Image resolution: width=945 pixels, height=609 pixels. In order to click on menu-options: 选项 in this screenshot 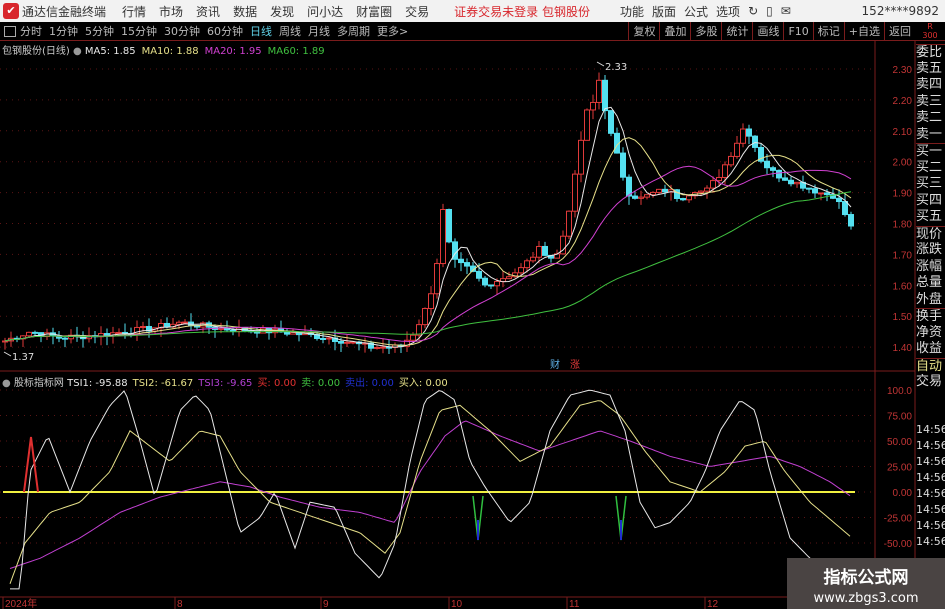, I will do `click(728, 11)`.